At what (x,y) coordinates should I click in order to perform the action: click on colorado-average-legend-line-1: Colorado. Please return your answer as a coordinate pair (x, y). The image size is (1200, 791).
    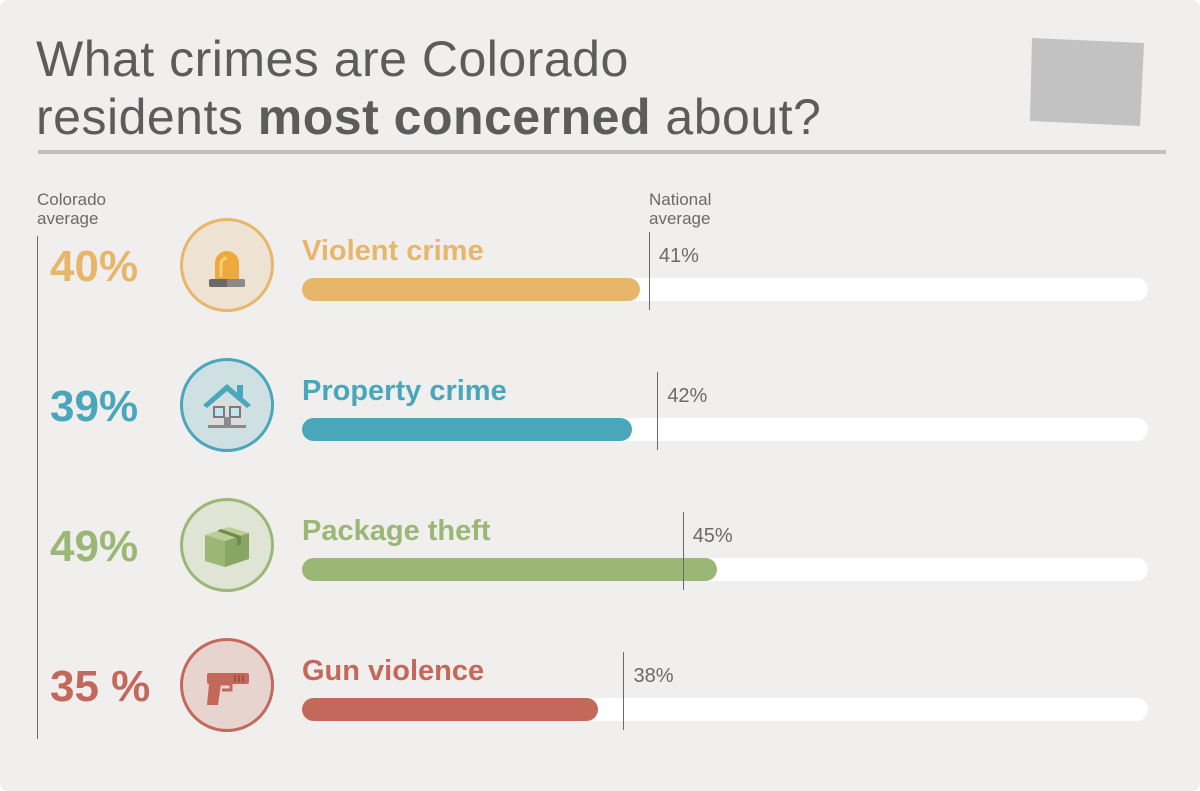
    Looking at the image, I should click on (71, 199).